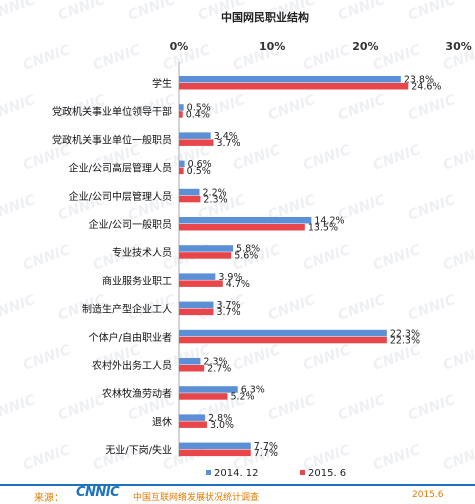 The image size is (475, 504). Describe the element at coordinates (208, 472) in the screenshot. I see `legend-swatch` at that location.